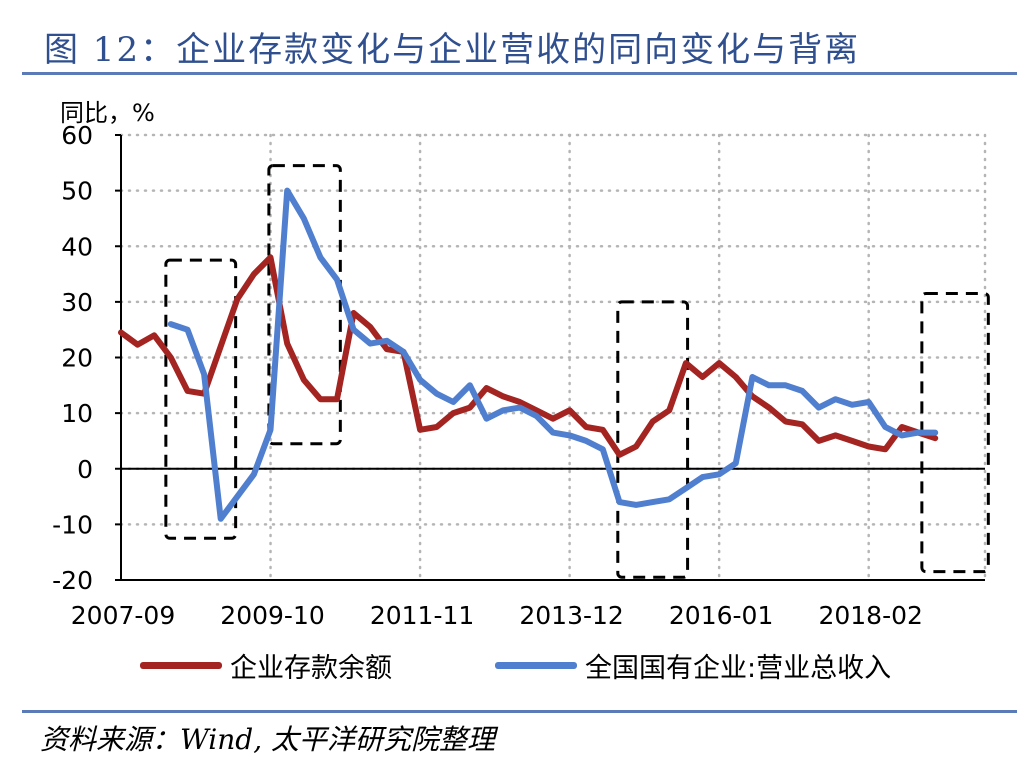  I want to click on y-tick-label: 30, so click(77, 302).